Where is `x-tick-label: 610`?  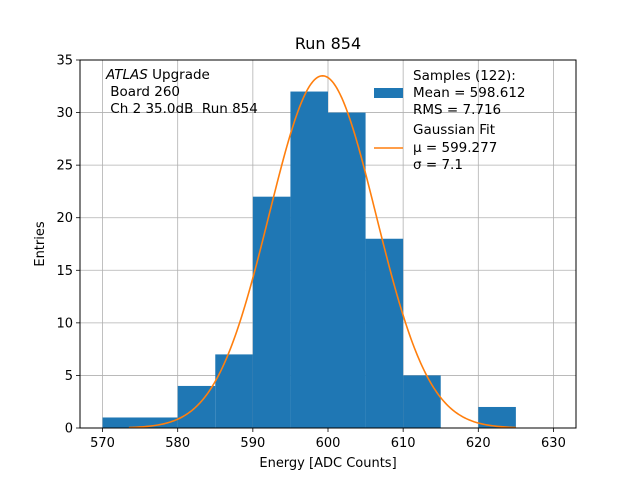 x-tick-label: 610 is located at coordinates (403, 443).